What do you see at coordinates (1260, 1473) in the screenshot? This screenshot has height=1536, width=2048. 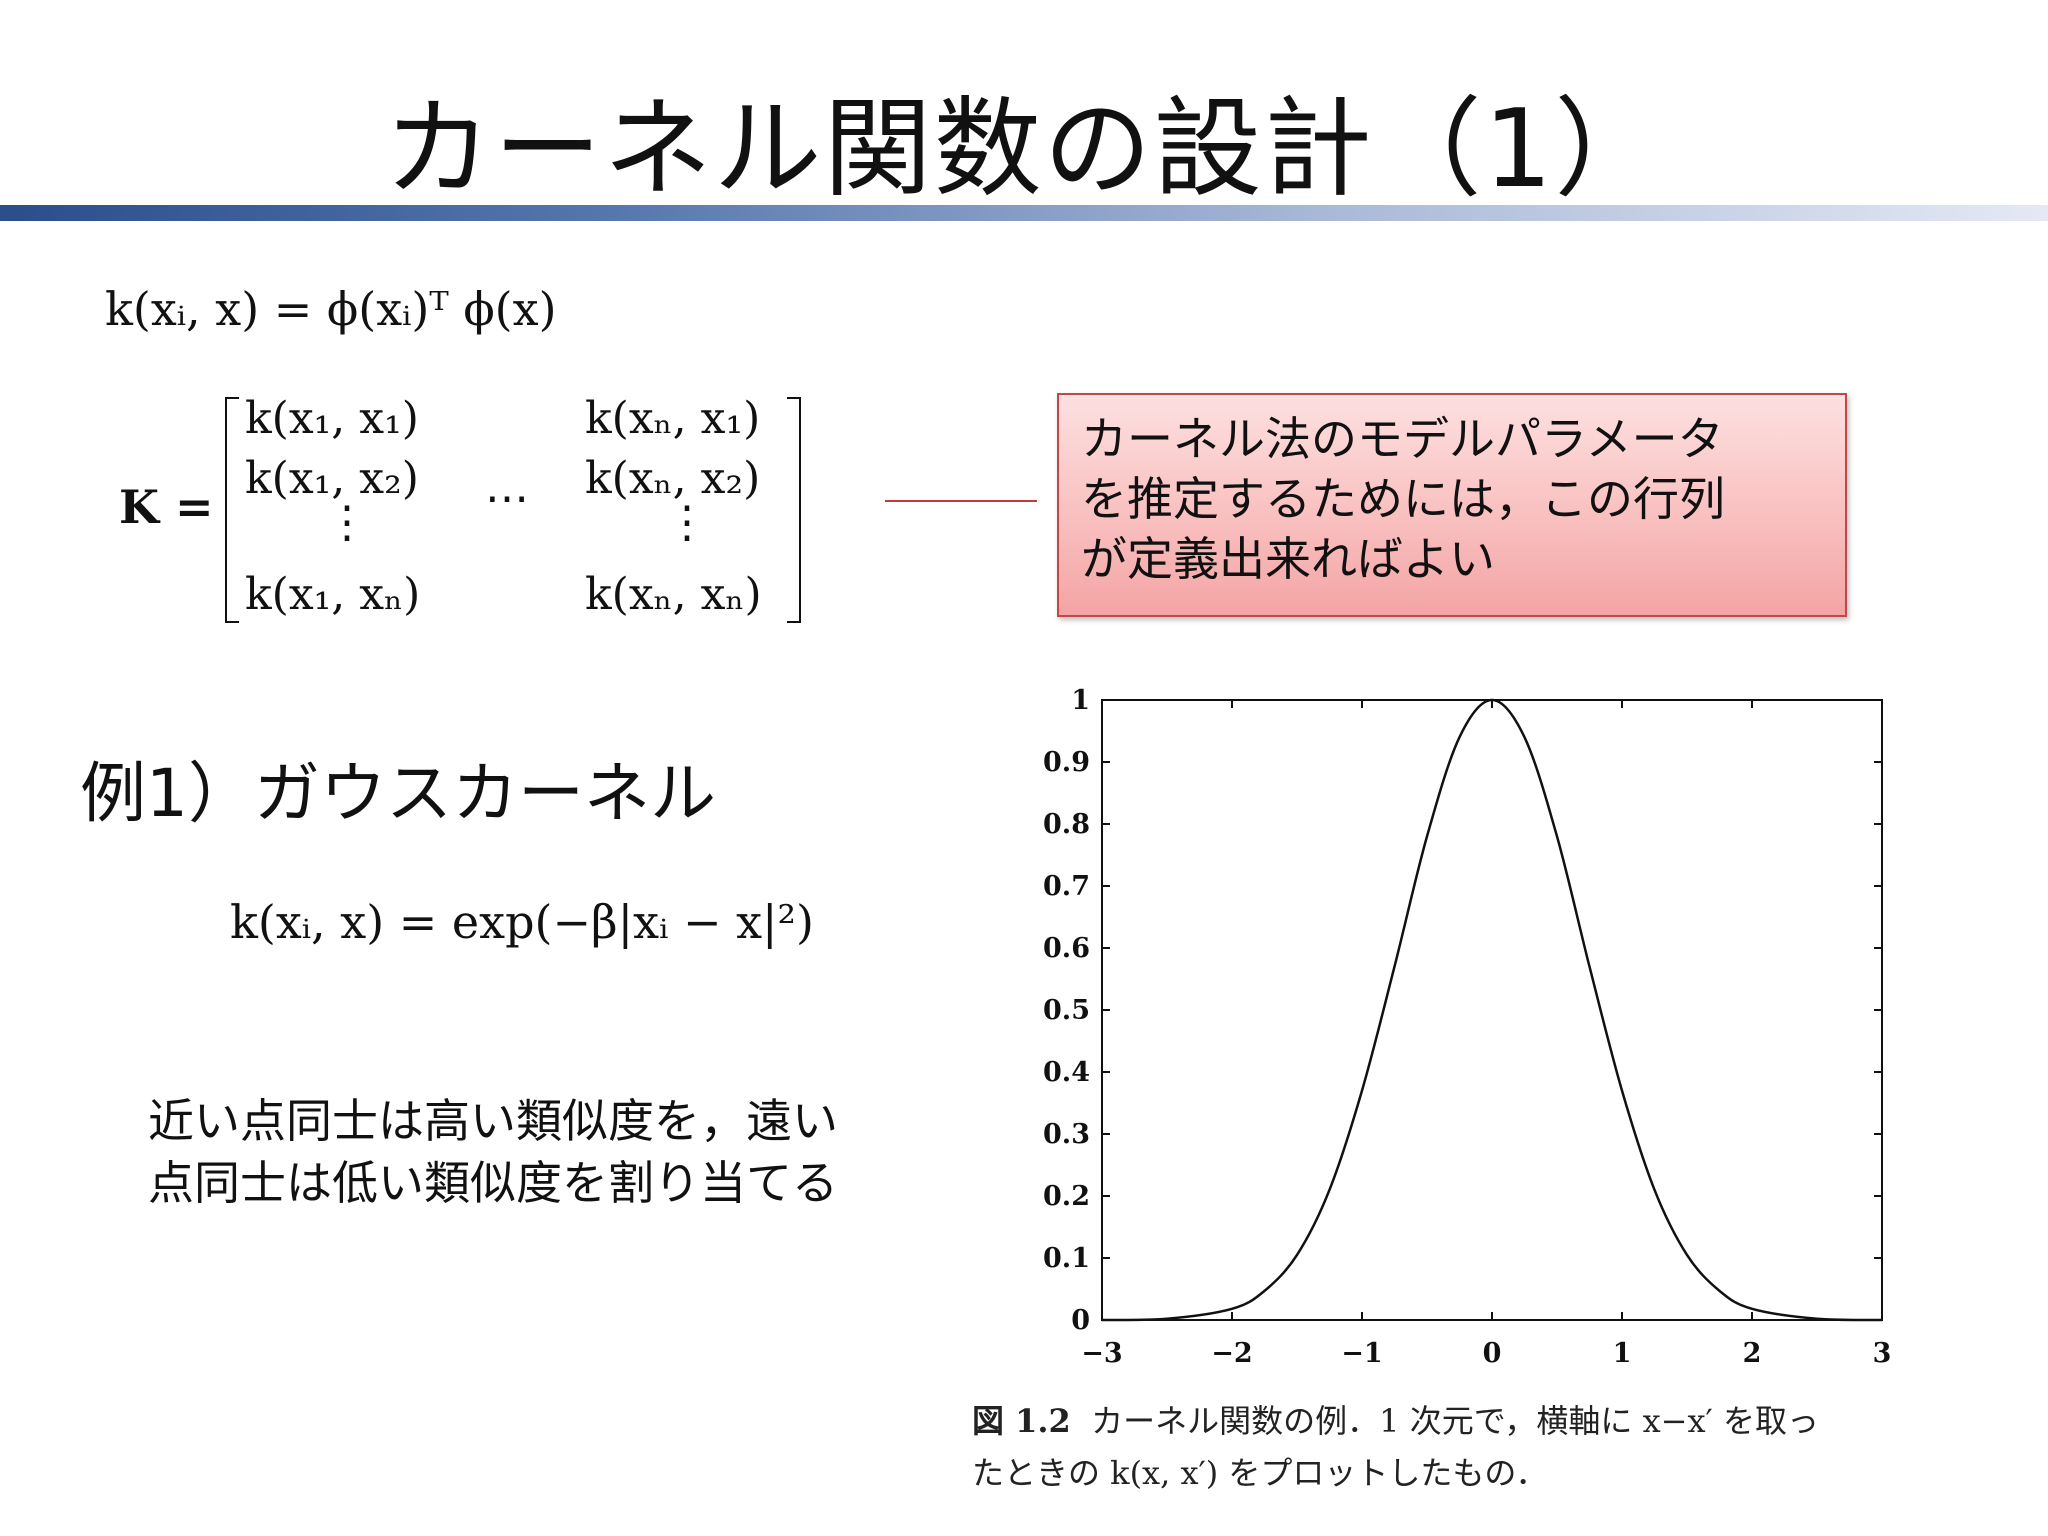 I see `figure-caption-line: たときの k(x, x′) をプロットしたもの．` at bounding box center [1260, 1473].